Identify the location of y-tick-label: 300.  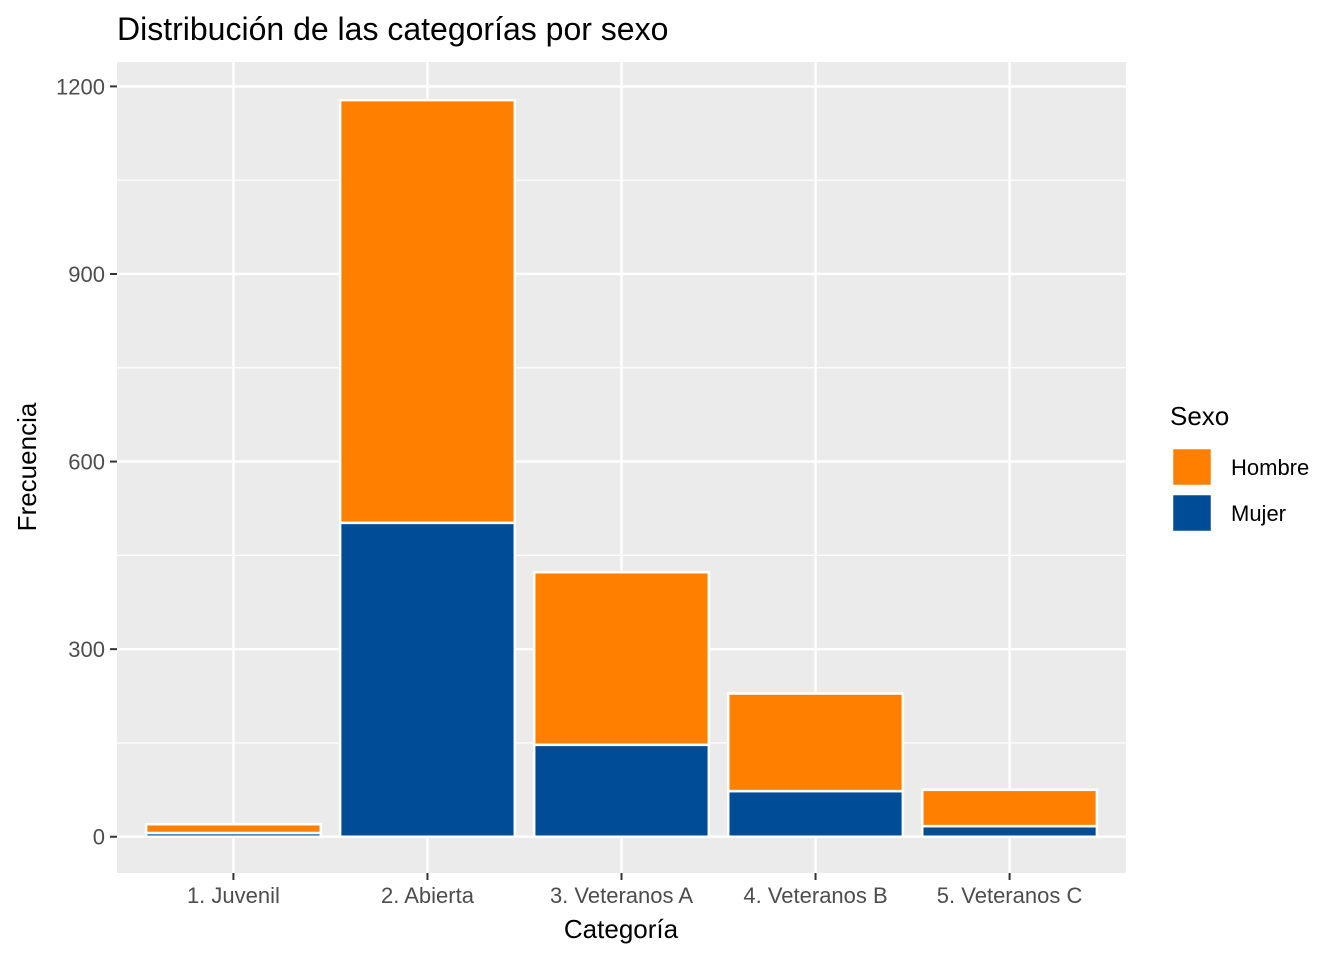
(86, 649).